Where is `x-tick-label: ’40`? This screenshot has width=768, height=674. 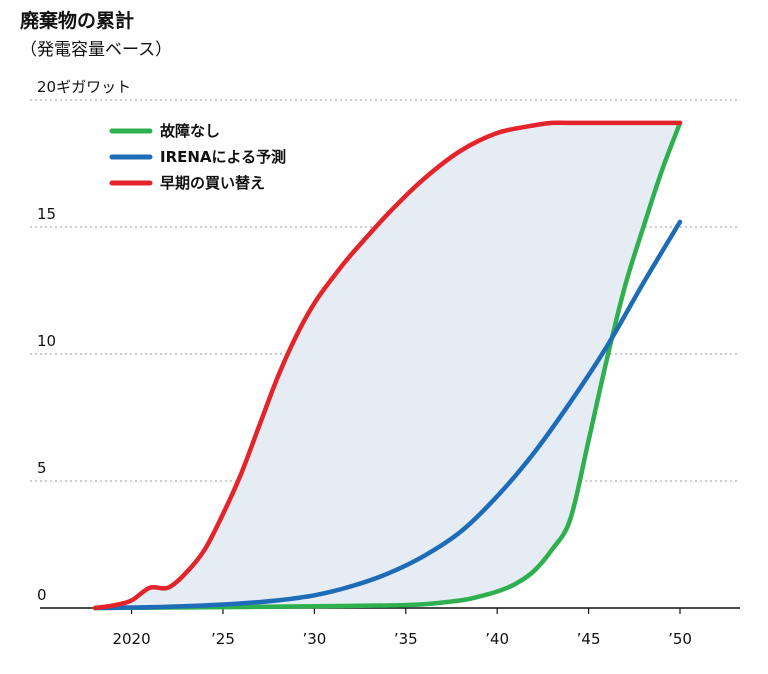
x-tick-label: ’40 is located at coordinates (497, 639).